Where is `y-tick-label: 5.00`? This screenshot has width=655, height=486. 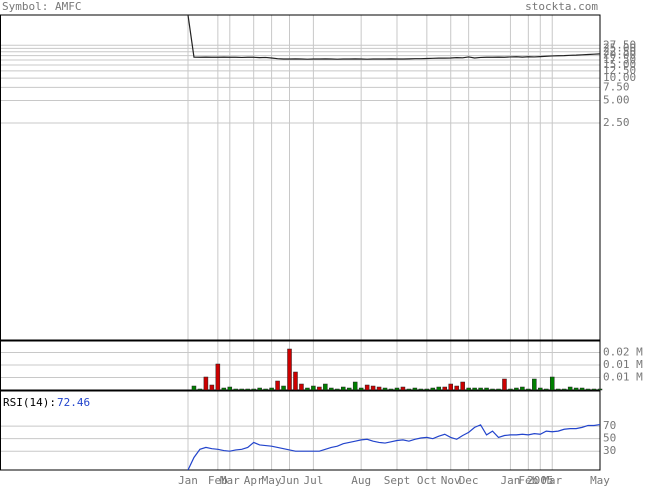 y-tick-label: 5.00 is located at coordinates (616, 100).